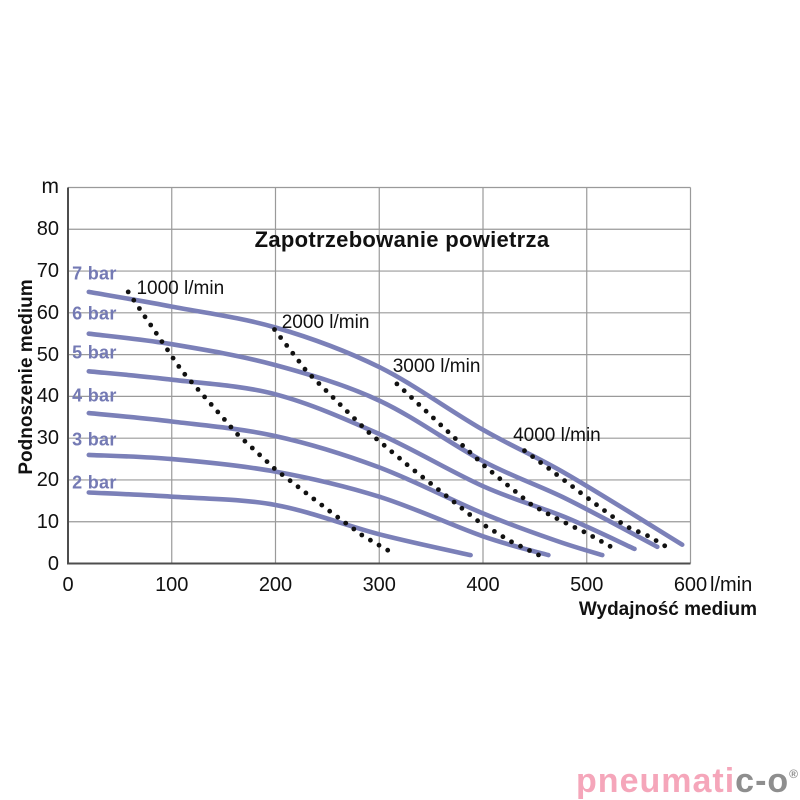  What do you see at coordinates (275, 585) in the screenshot?
I see `x-tick-200: 200` at bounding box center [275, 585].